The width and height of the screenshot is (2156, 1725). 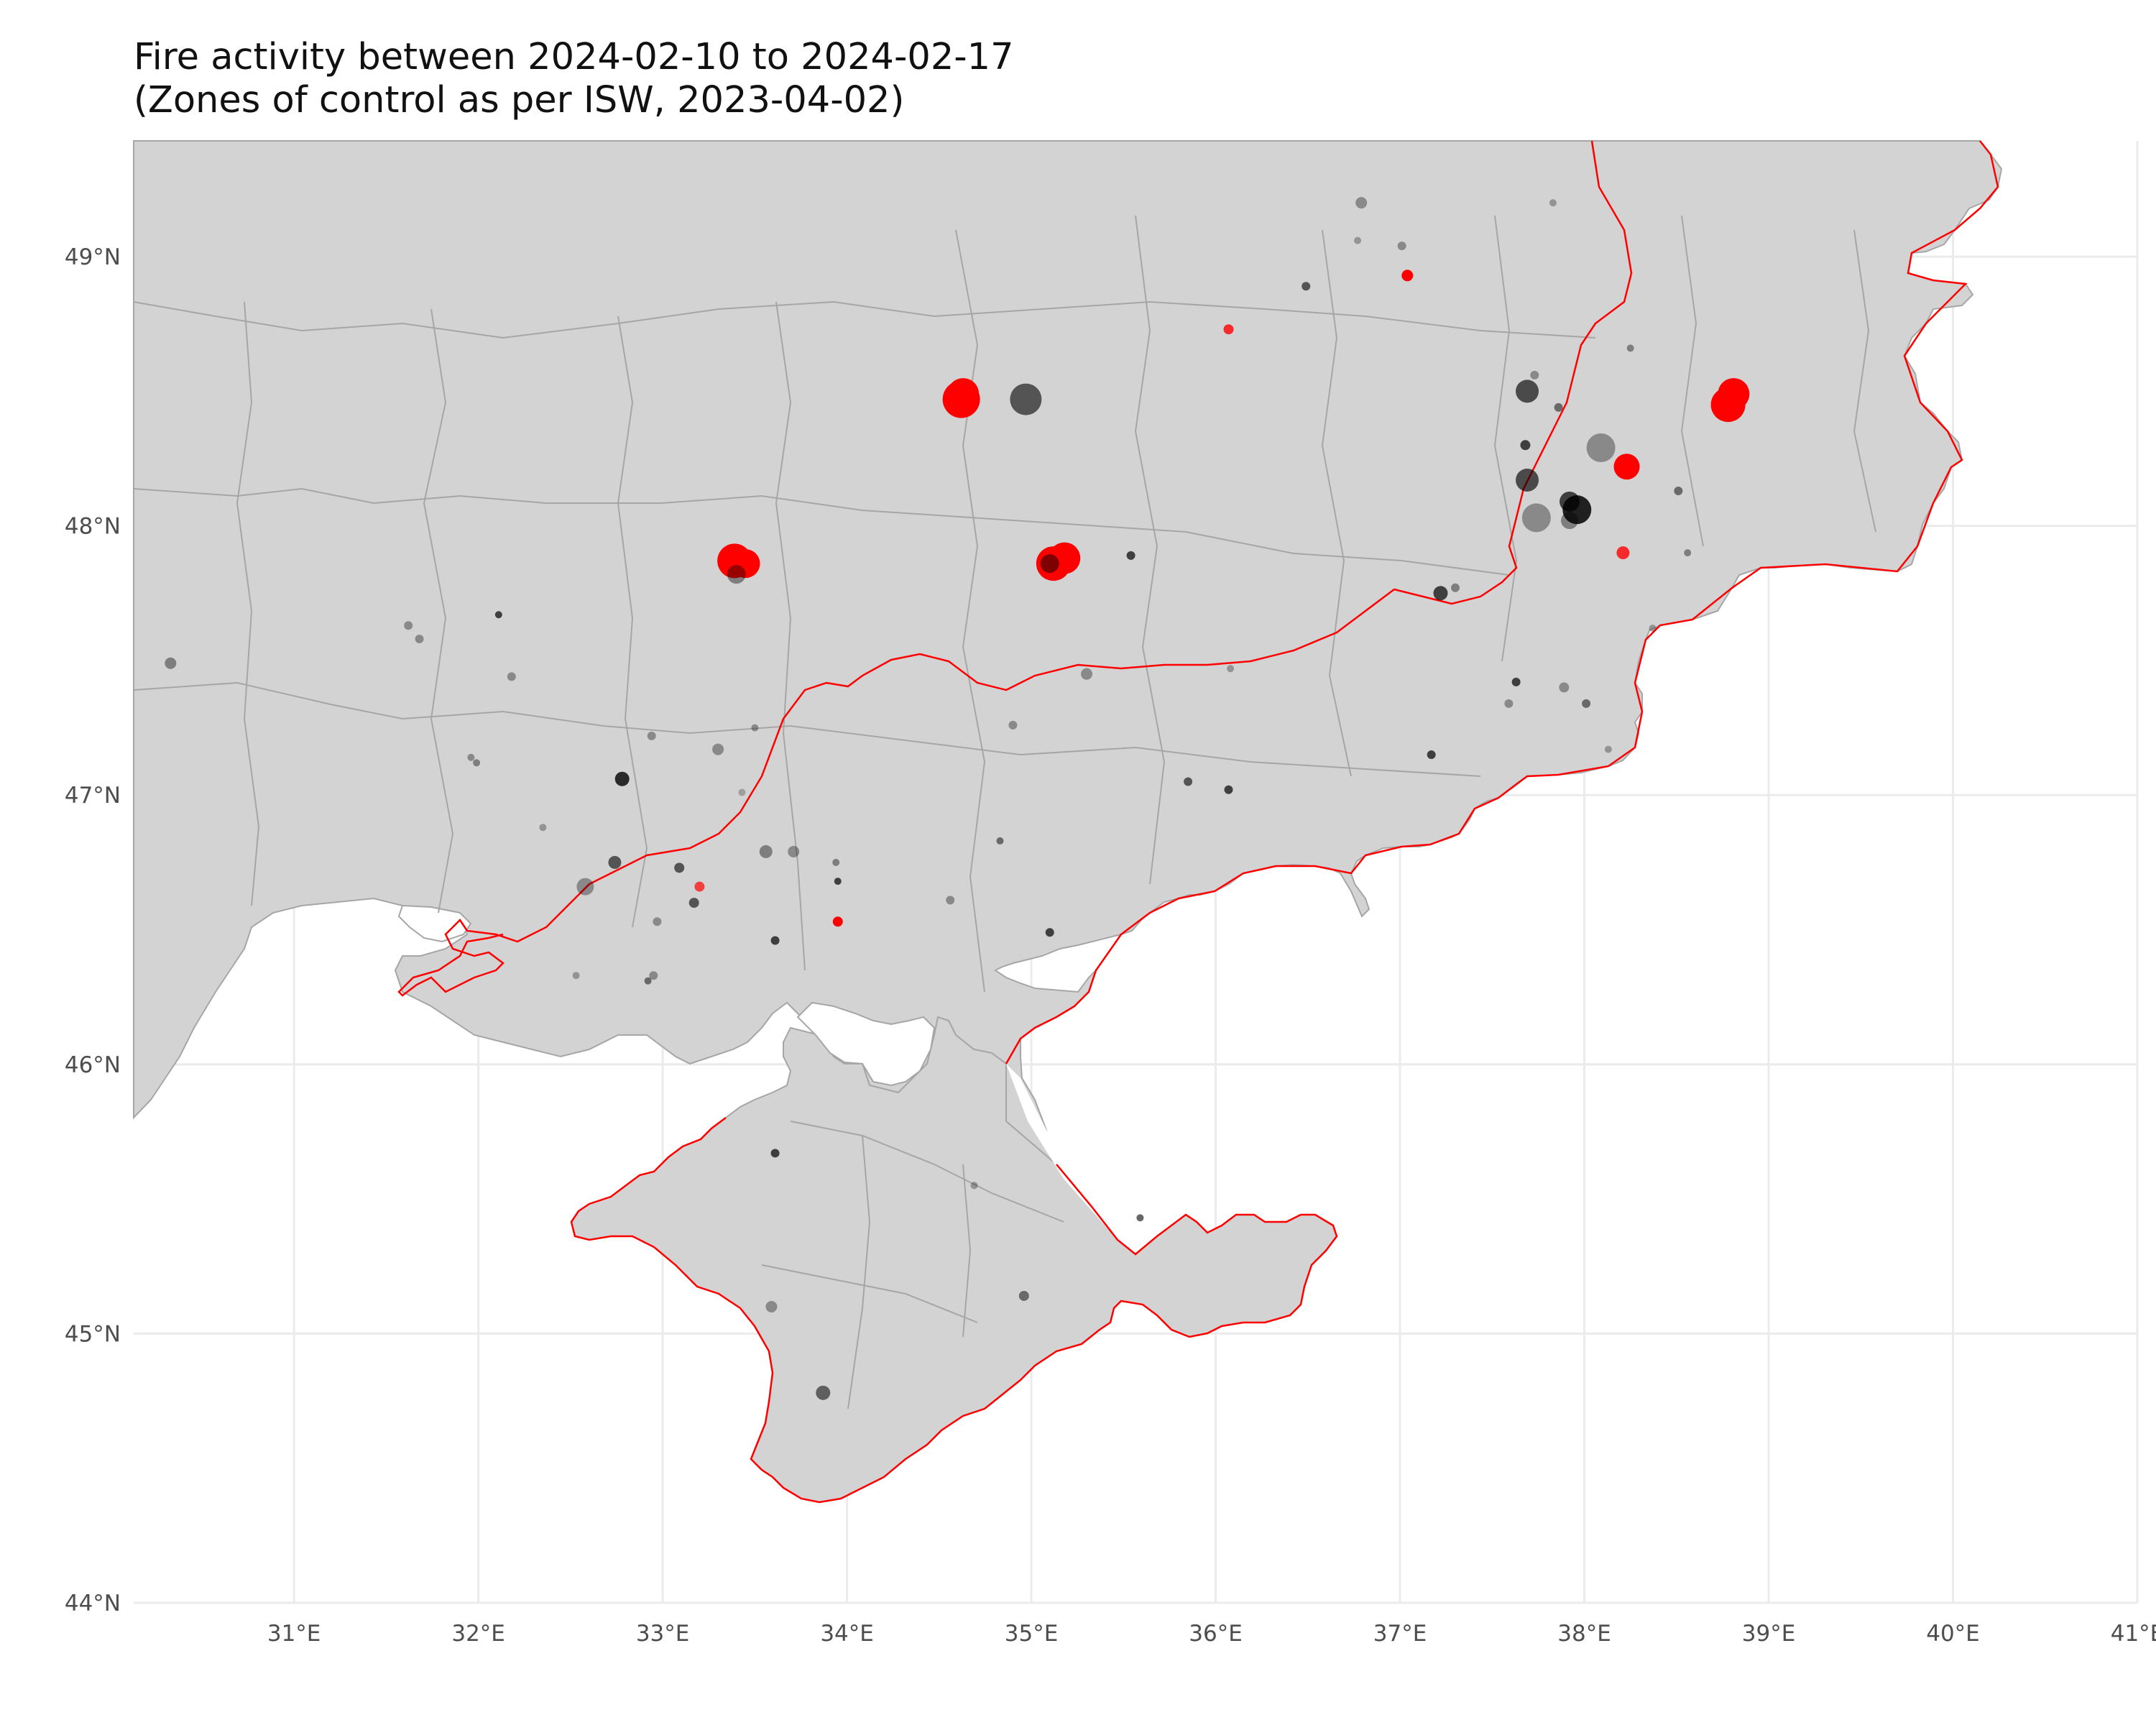 What do you see at coordinates (1584, 1634) in the screenshot?
I see `lon-tick-label: 38°E` at bounding box center [1584, 1634].